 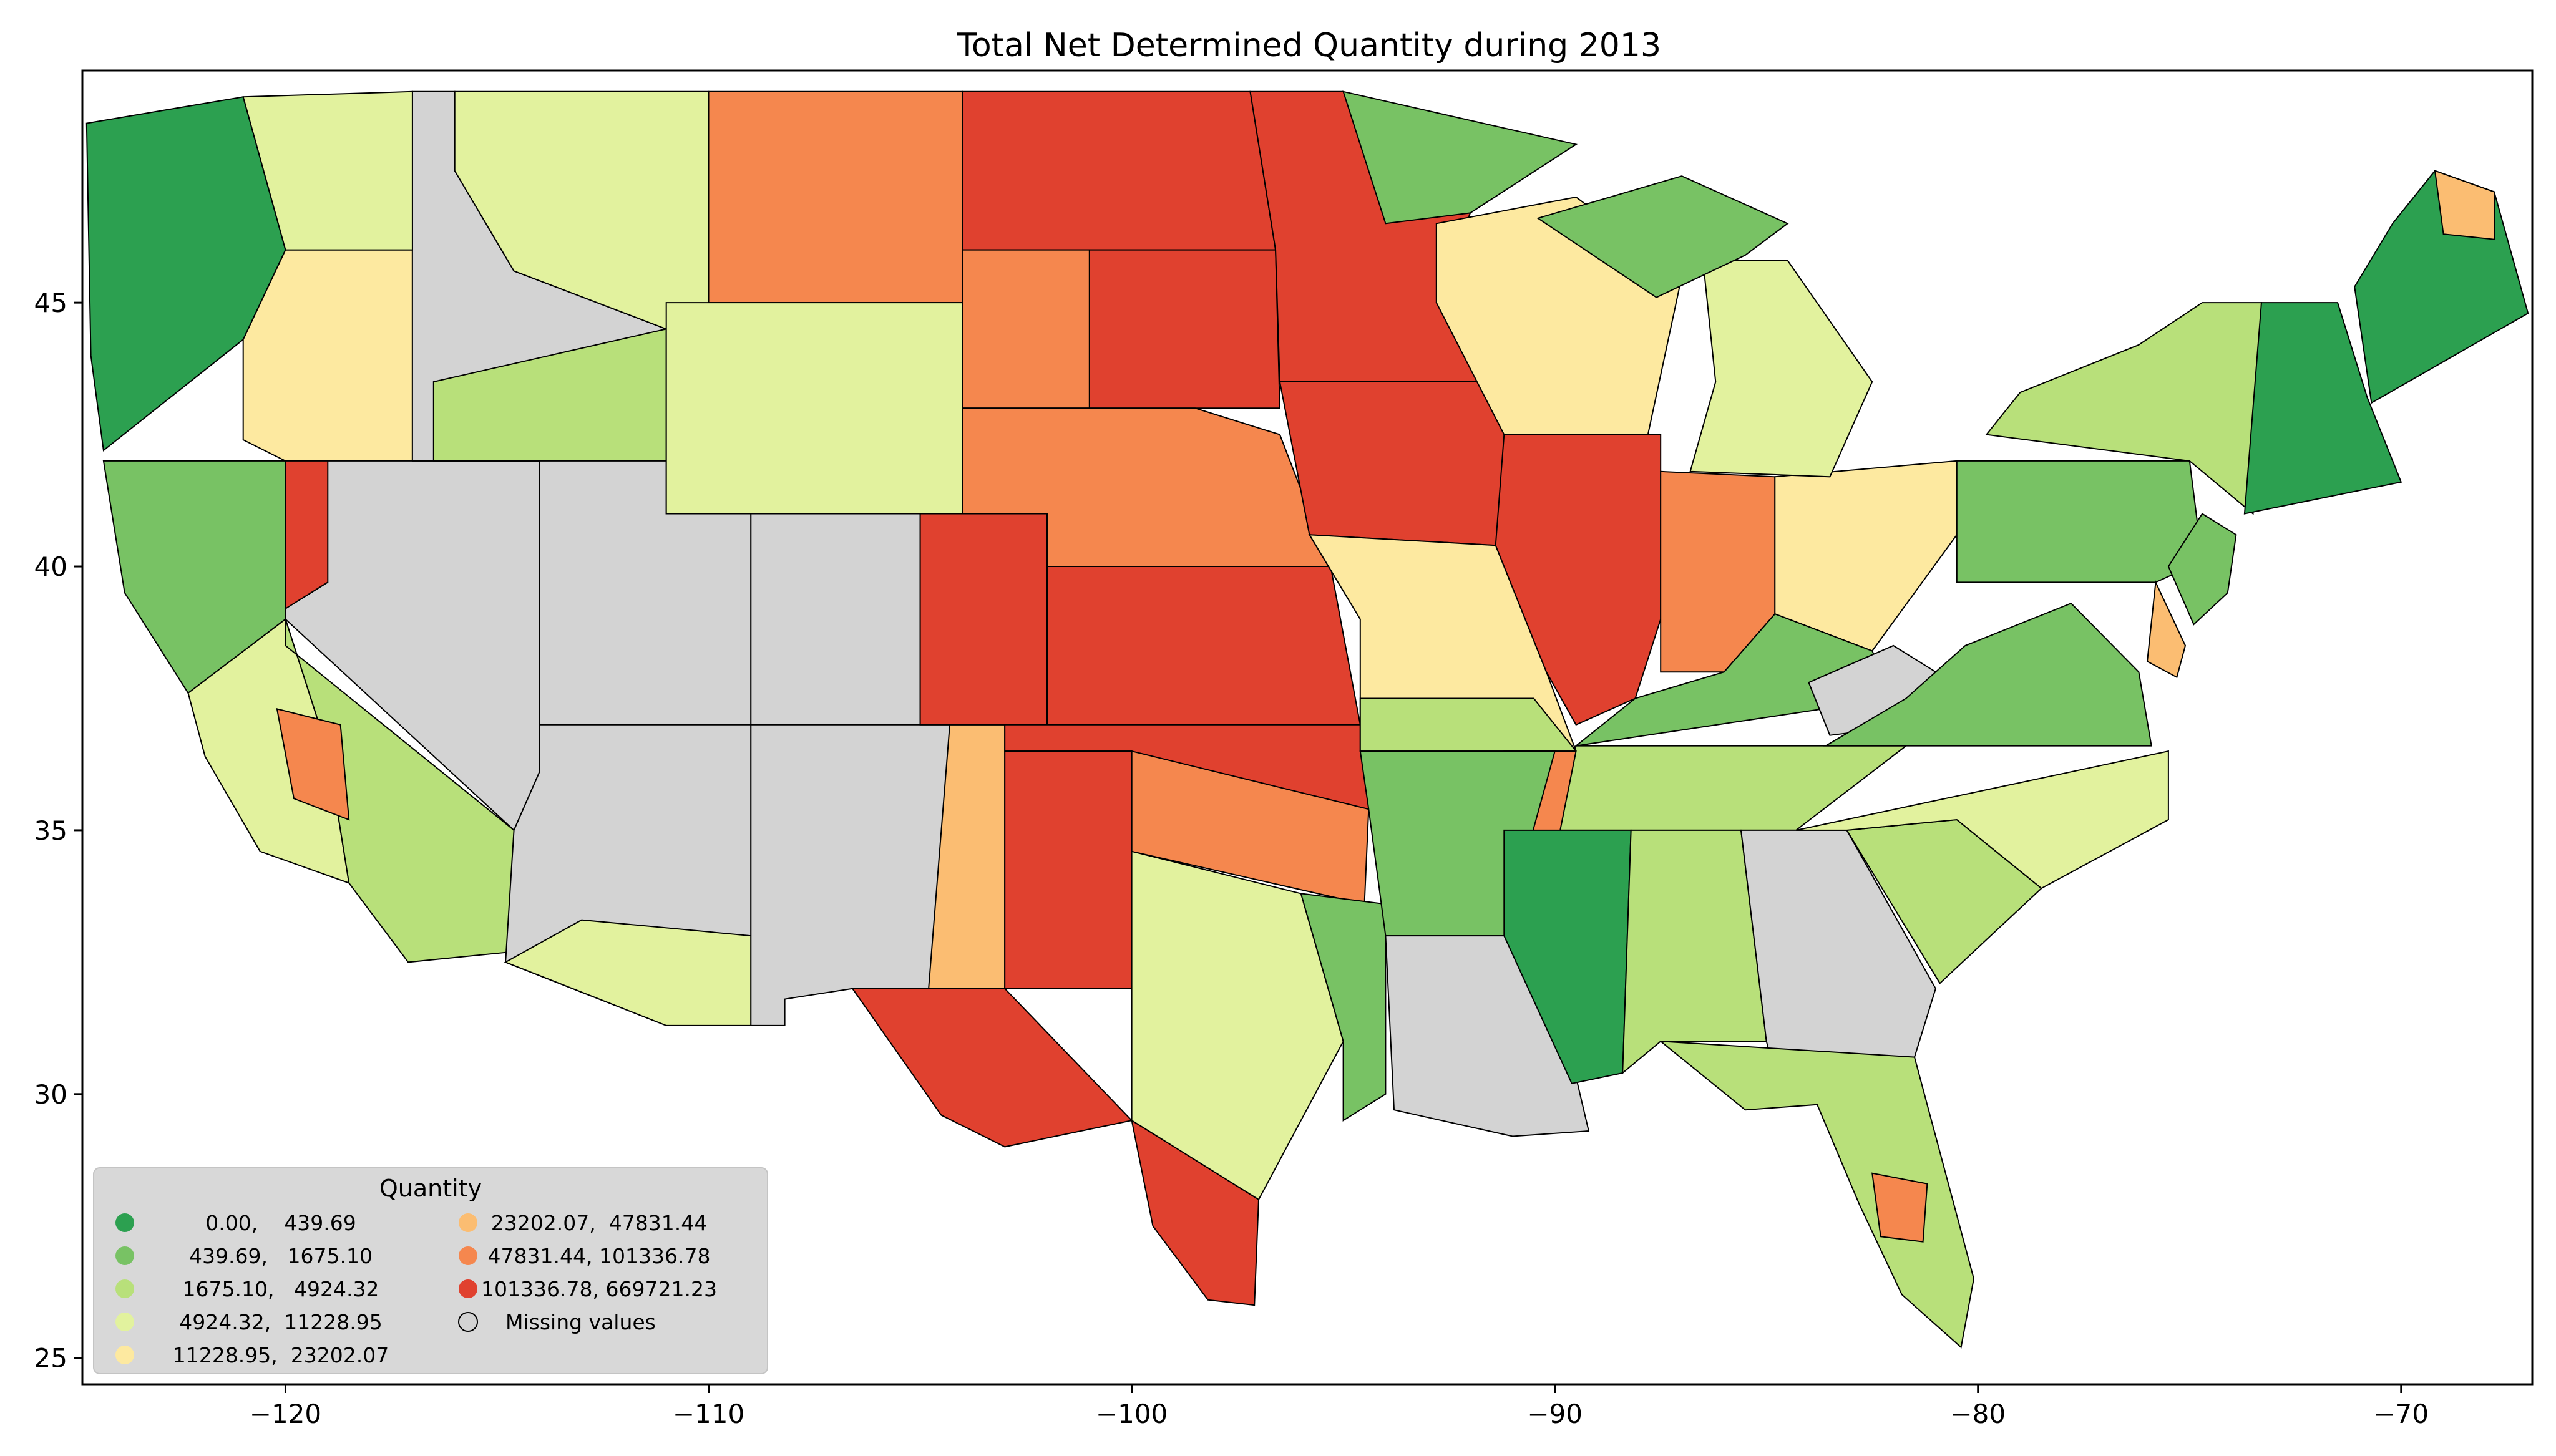 What do you see at coordinates (2401, 1414) in the screenshot?
I see `x-tick-label-5: −70` at bounding box center [2401, 1414].